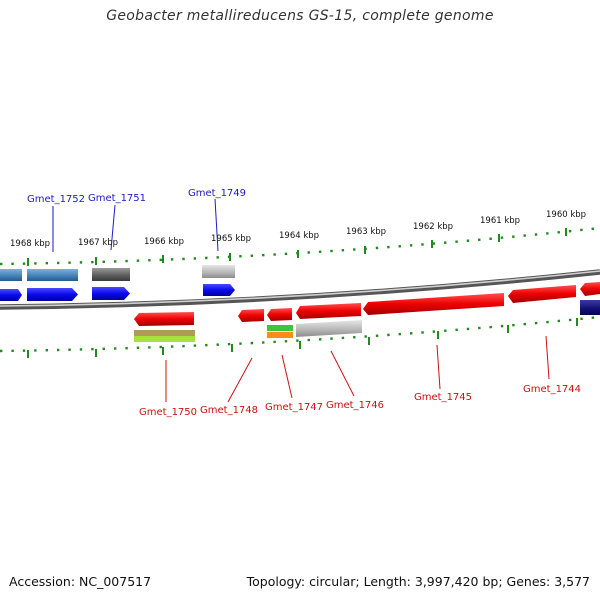 The height and width of the screenshot is (600, 600). I want to click on tick-label-1961: 1961 kbp, so click(500, 221).